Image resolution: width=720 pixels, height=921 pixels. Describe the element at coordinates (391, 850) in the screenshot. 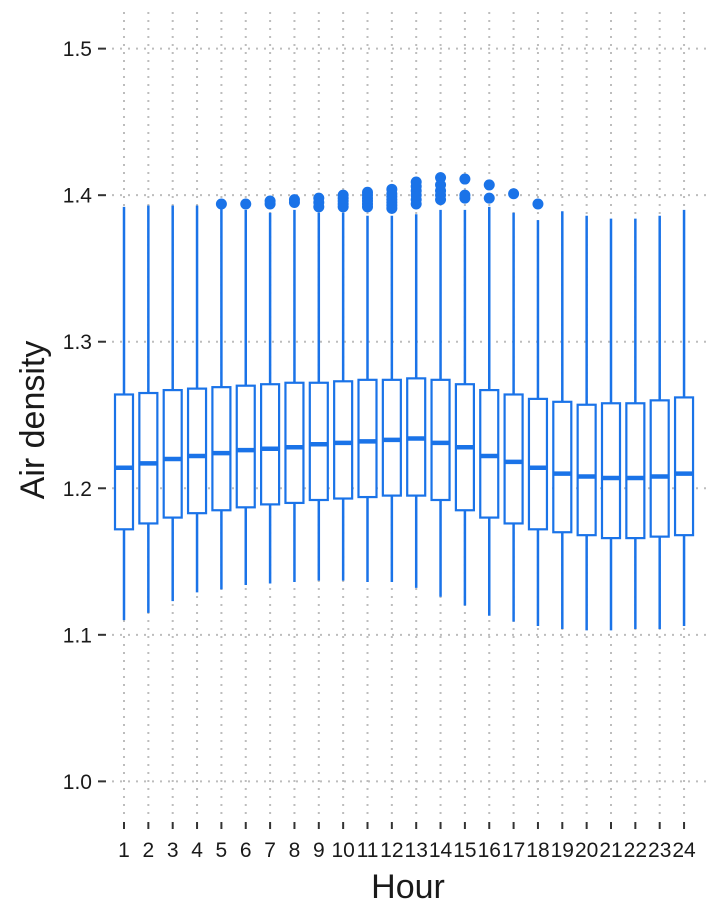

I see `x-tick-label: 12` at that location.